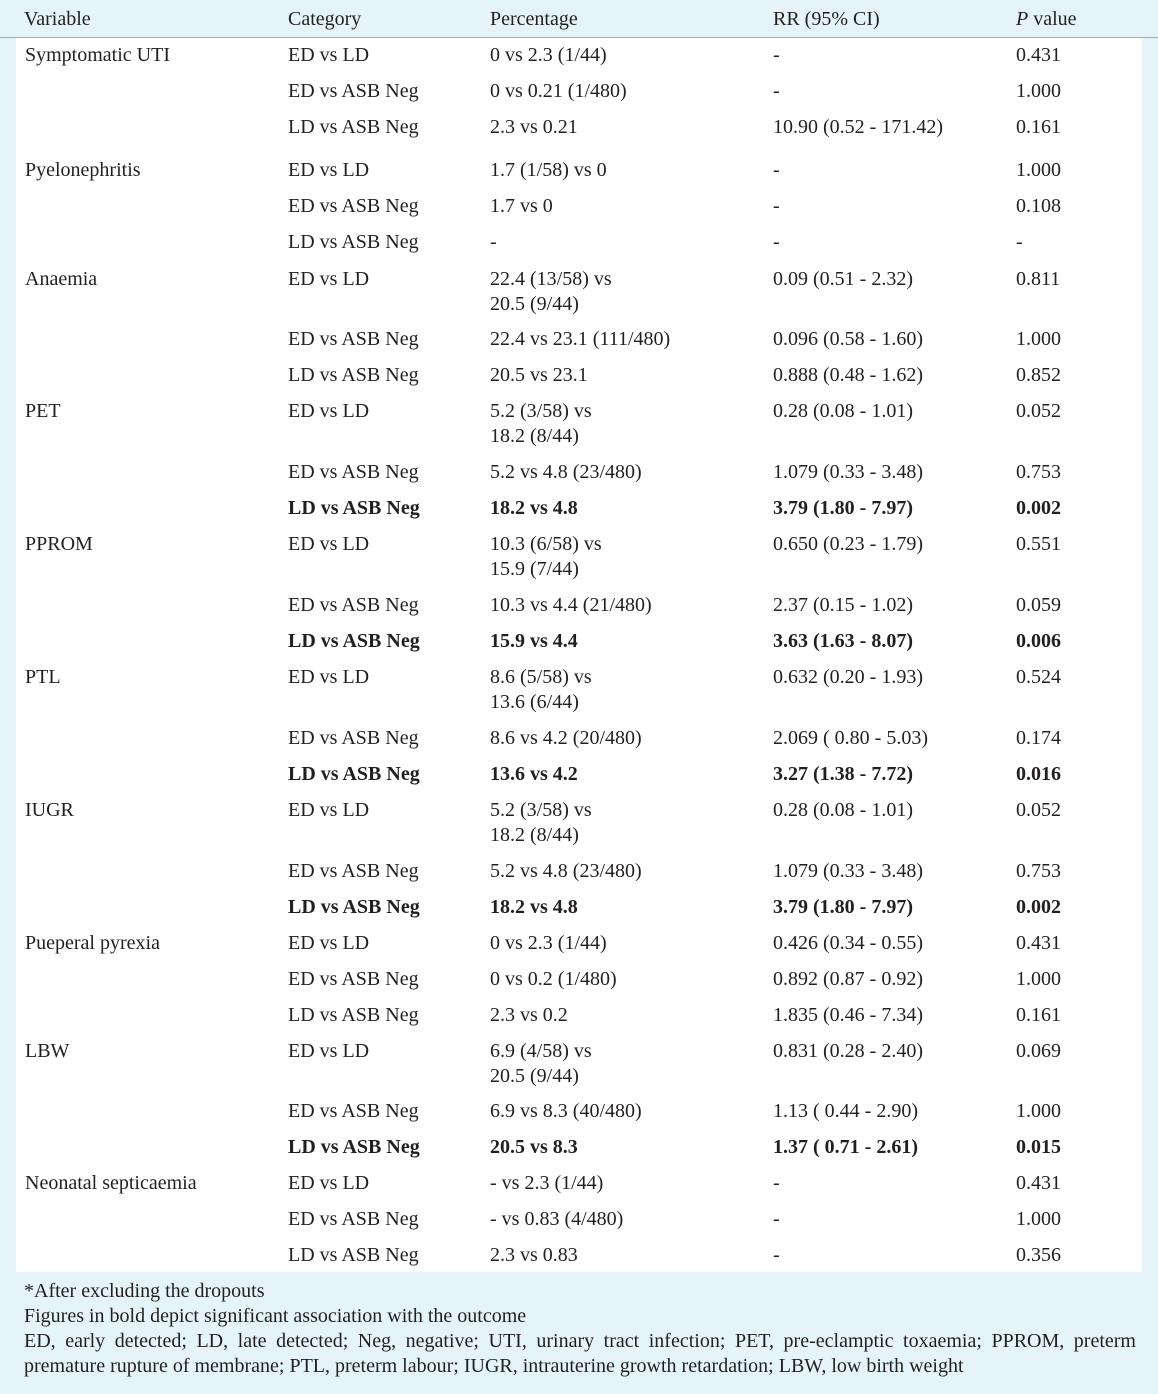  What do you see at coordinates (1038, 508) in the screenshot?
I see `cell-p-value: 0.002` at bounding box center [1038, 508].